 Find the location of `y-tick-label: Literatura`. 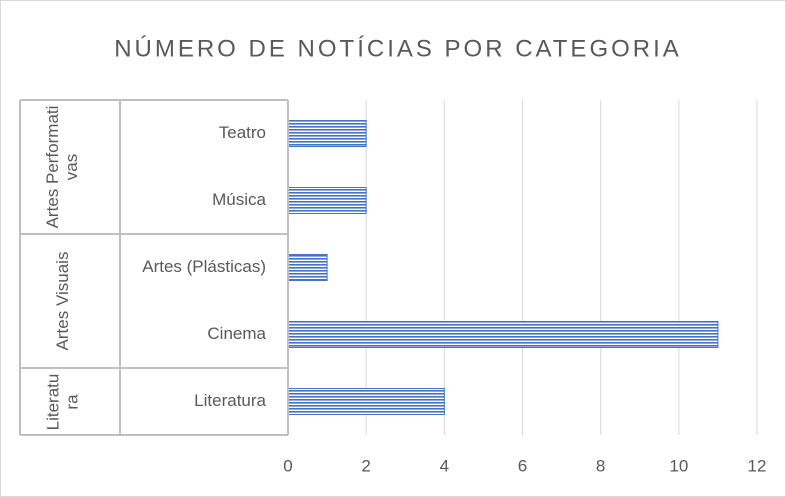

y-tick-label: Literatura is located at coordinates (230, 400).